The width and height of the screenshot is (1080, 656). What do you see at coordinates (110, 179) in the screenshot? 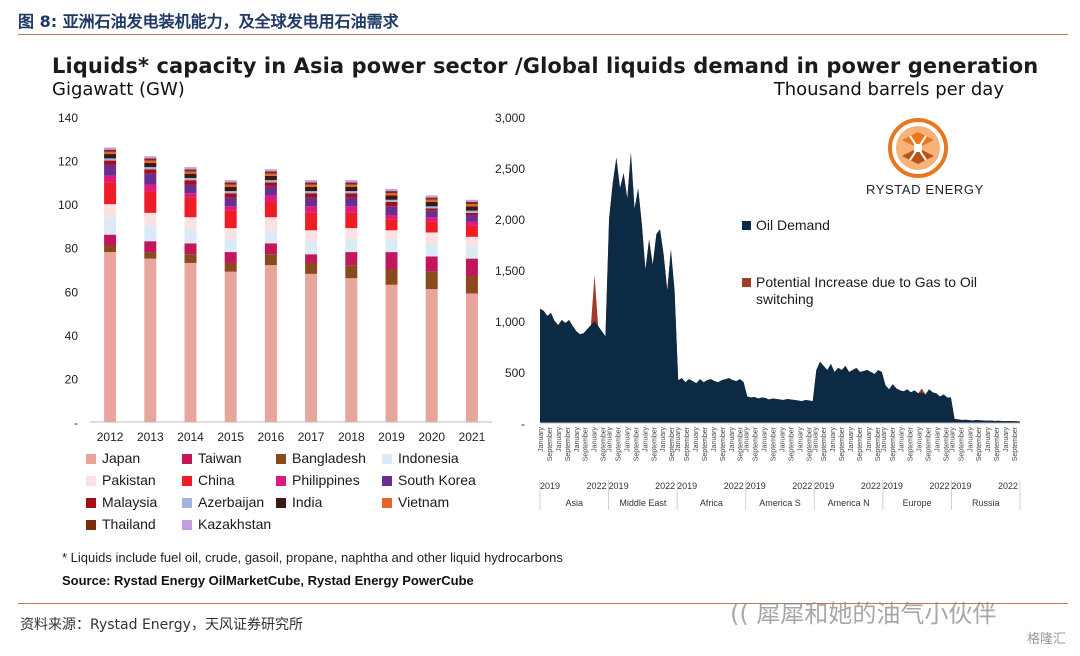
I see `bar-philippines-2012` at bounding box center [110, 179].